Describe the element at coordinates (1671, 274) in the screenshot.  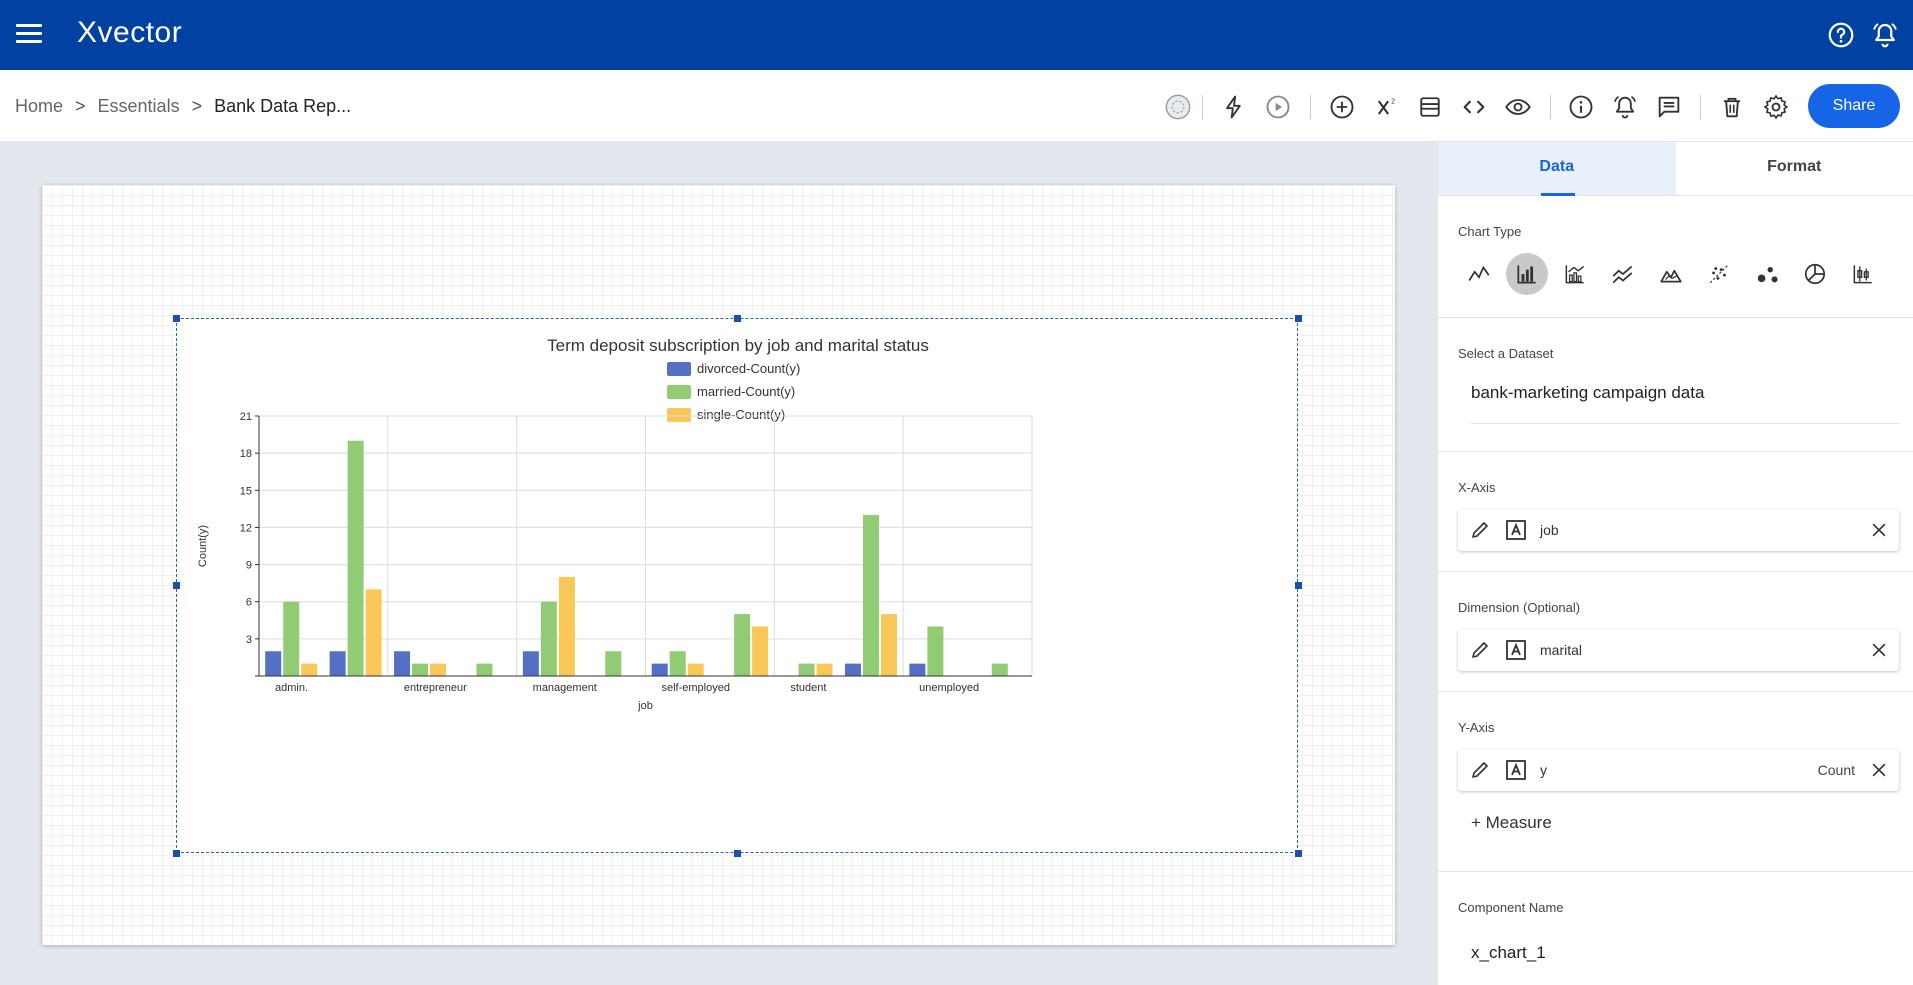
I see `area-chart-icon` at that location.